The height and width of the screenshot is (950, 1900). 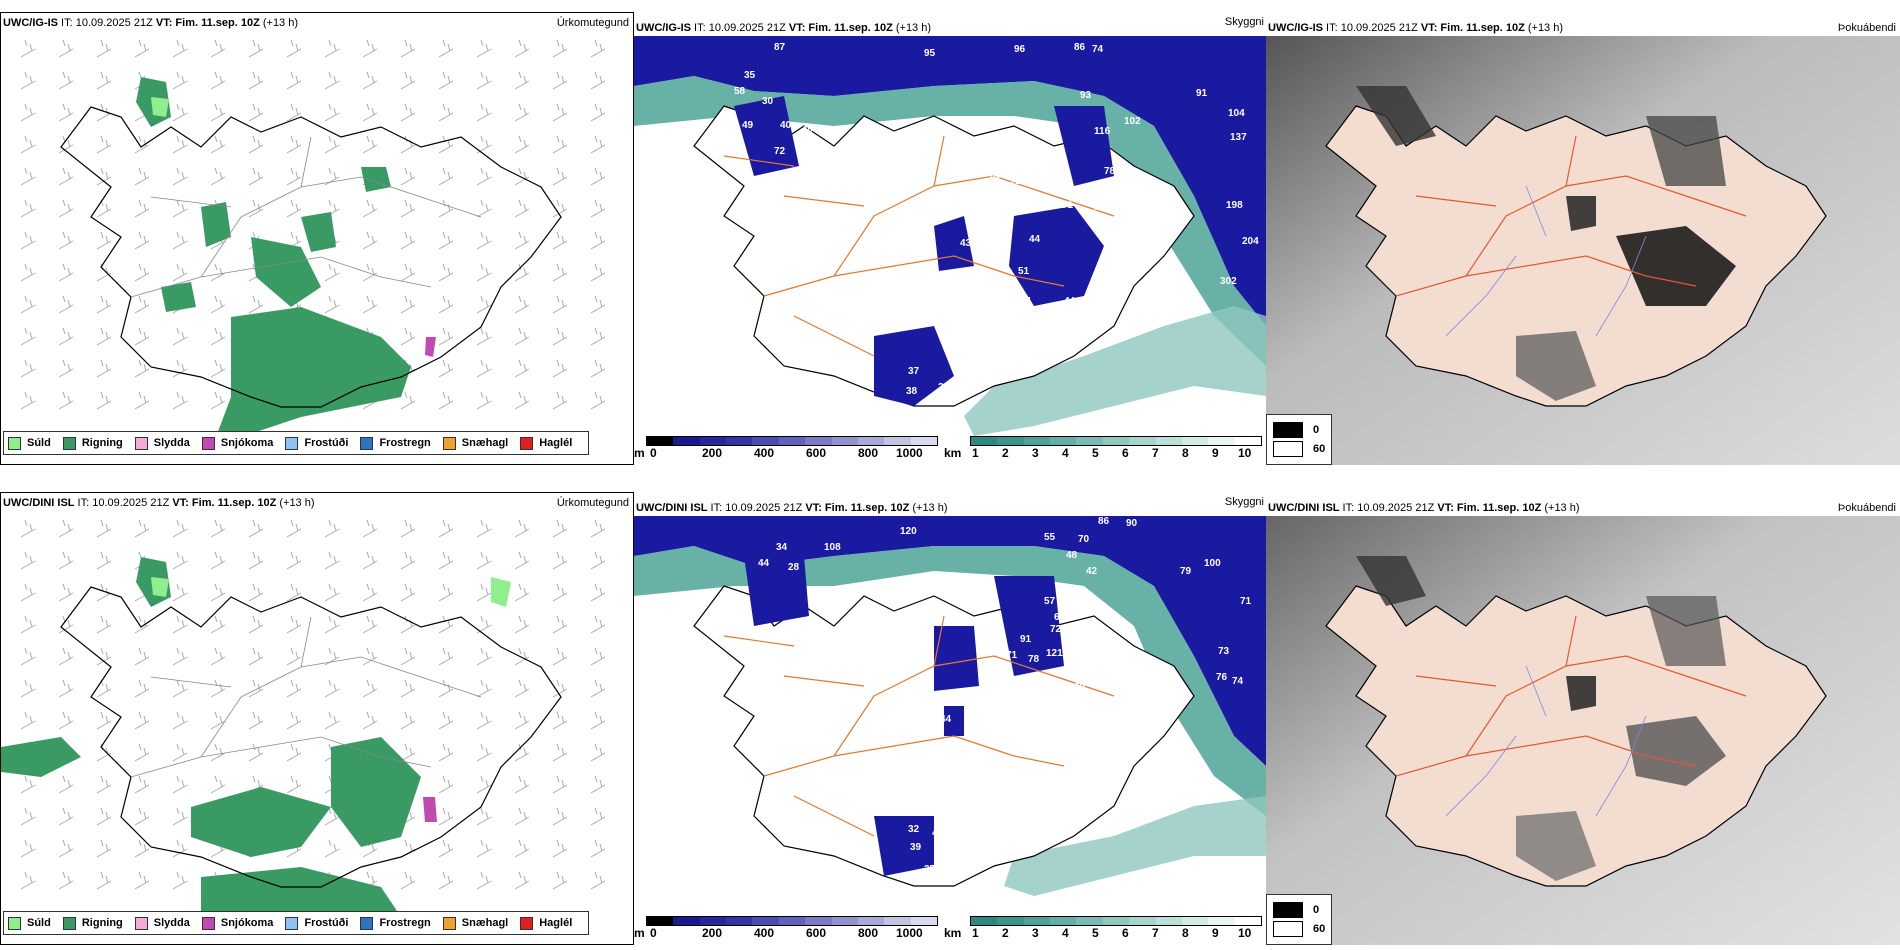 I want to click on ceiling-label: 65, so click(x=1000, y=639).